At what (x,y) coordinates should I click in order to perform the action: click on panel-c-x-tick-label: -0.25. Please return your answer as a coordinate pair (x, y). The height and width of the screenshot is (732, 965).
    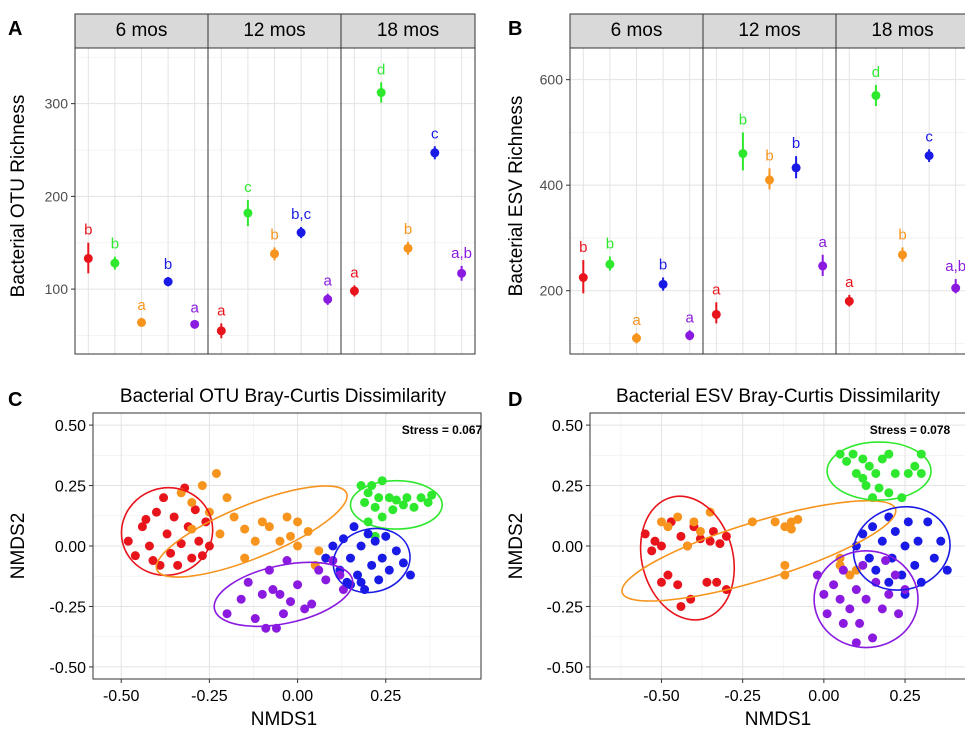
    Looking at the image, I should click on (209, 696).